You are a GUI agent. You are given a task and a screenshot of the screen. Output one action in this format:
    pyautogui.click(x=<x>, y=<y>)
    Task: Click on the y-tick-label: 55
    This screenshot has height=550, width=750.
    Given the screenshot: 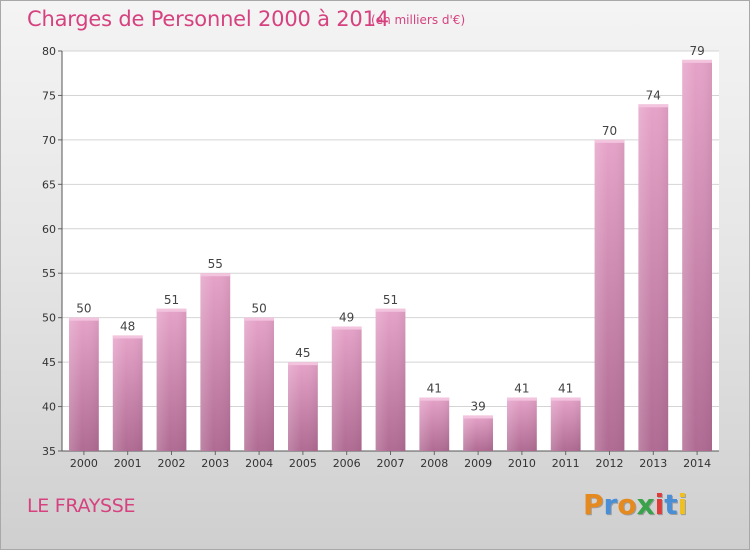 What is the action you would take?
    pyautogui.click(x=49, y=273)
    